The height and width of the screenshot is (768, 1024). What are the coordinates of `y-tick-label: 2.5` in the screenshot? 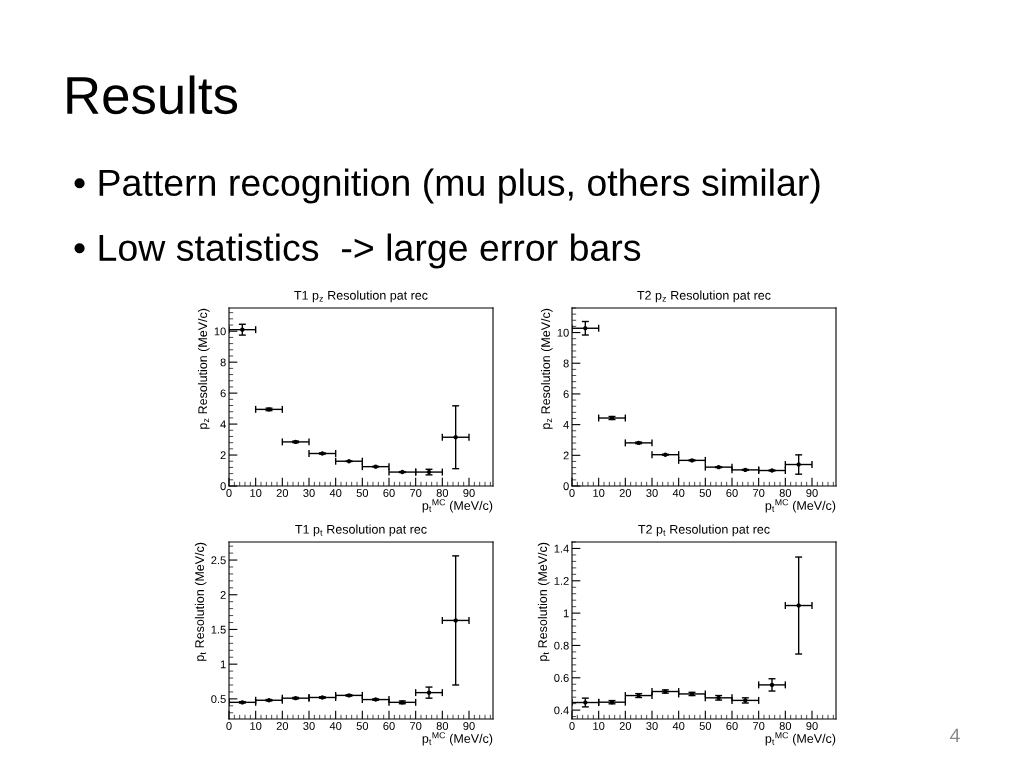 It's located at (218, 560).